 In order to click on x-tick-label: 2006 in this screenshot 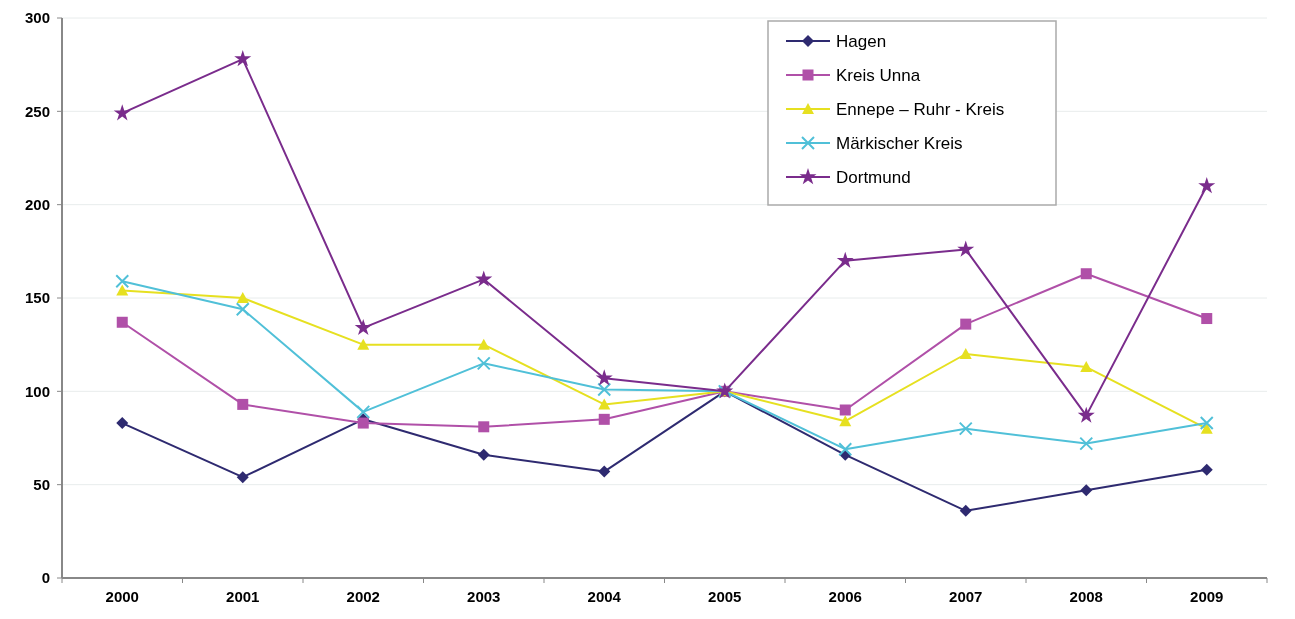, I will do `click(845, 596)`.